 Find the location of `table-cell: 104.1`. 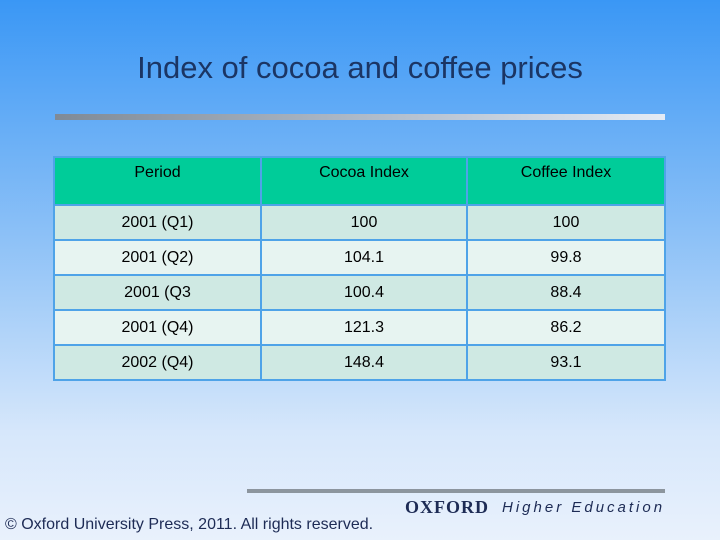

table-cell: 104.1 is located at coordinates (364, 257).